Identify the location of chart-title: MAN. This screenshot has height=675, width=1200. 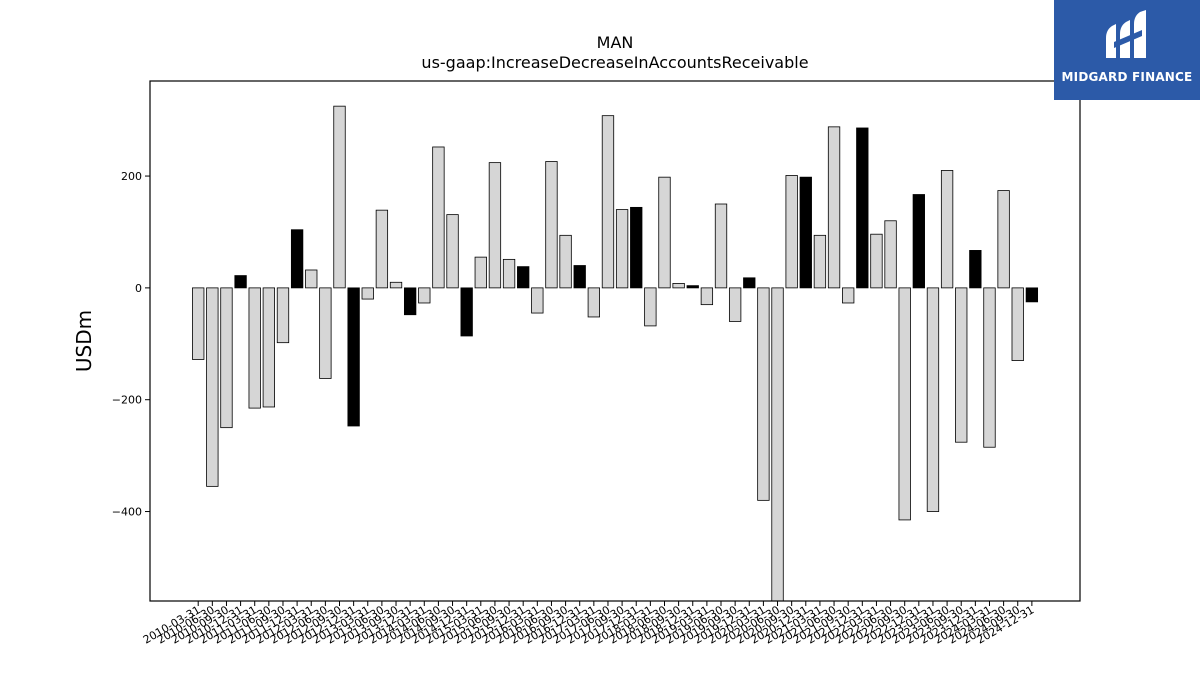
(615, 42).